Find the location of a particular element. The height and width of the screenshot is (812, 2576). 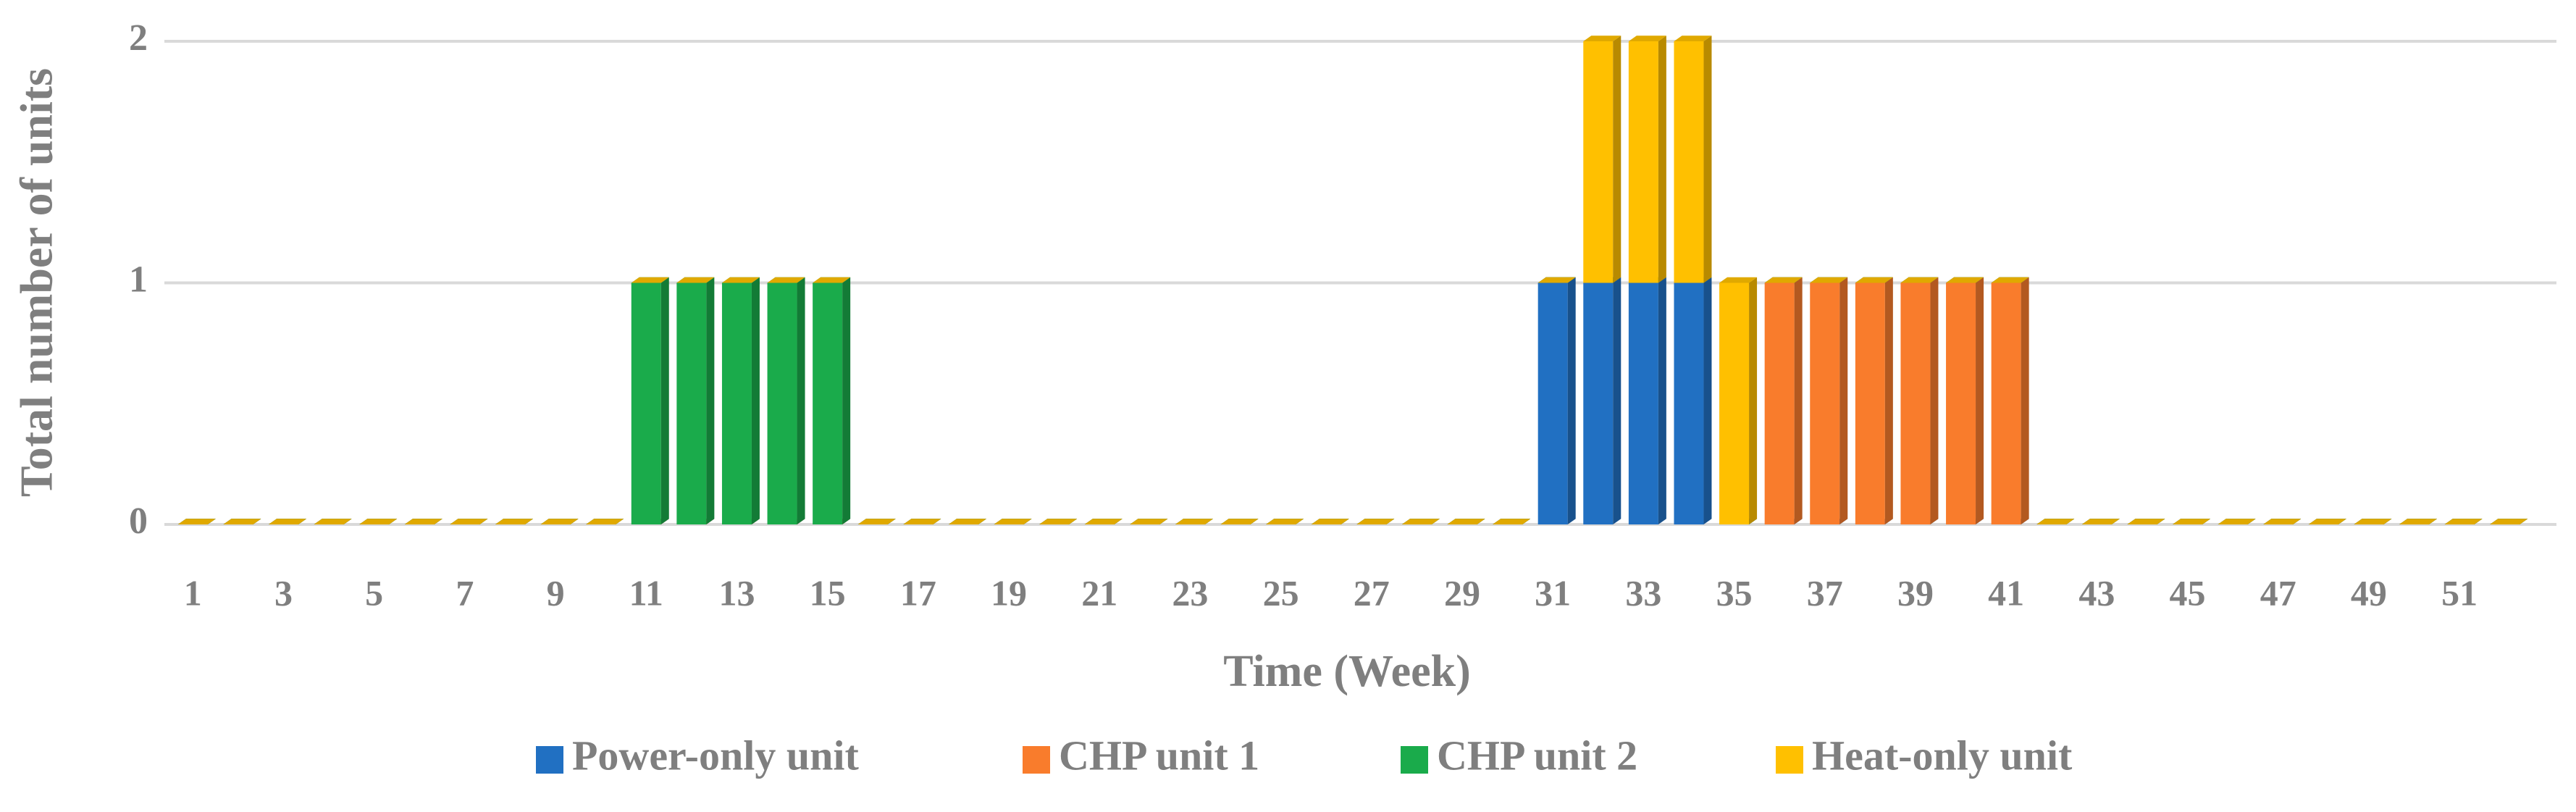

legend-swatch is located at coordinates (1414, 760).